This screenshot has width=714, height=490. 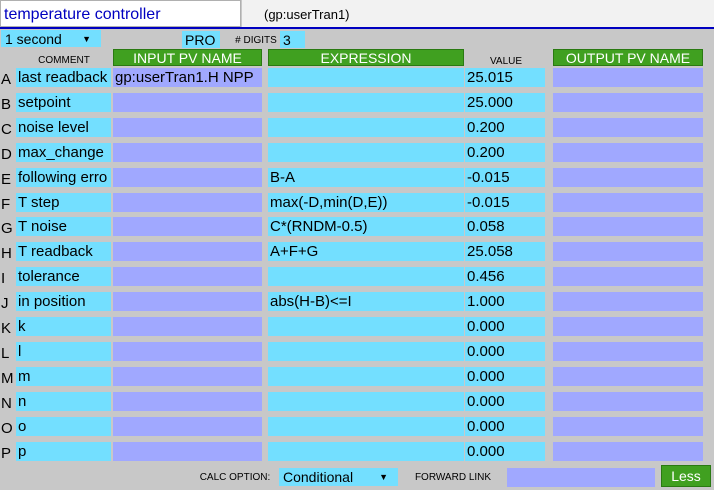 I want to click on row-letter: A, so click(x=6, y=79).